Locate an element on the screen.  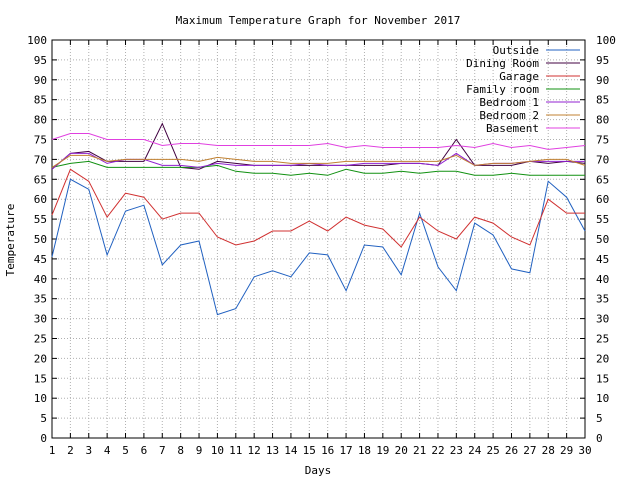
x-tick-label: 27 is located at coordinates (529, 450).